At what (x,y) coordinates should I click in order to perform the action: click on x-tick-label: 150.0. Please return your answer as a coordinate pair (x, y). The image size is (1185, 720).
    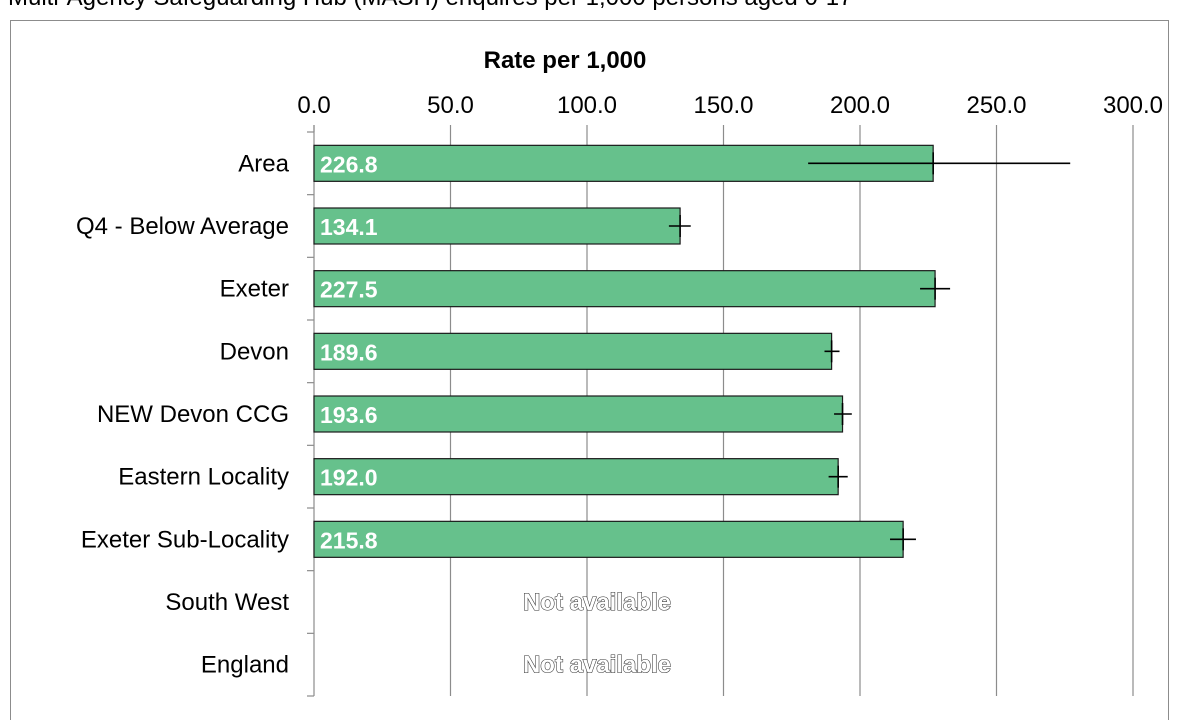
    Looking at the image, I should click on (723, 105).